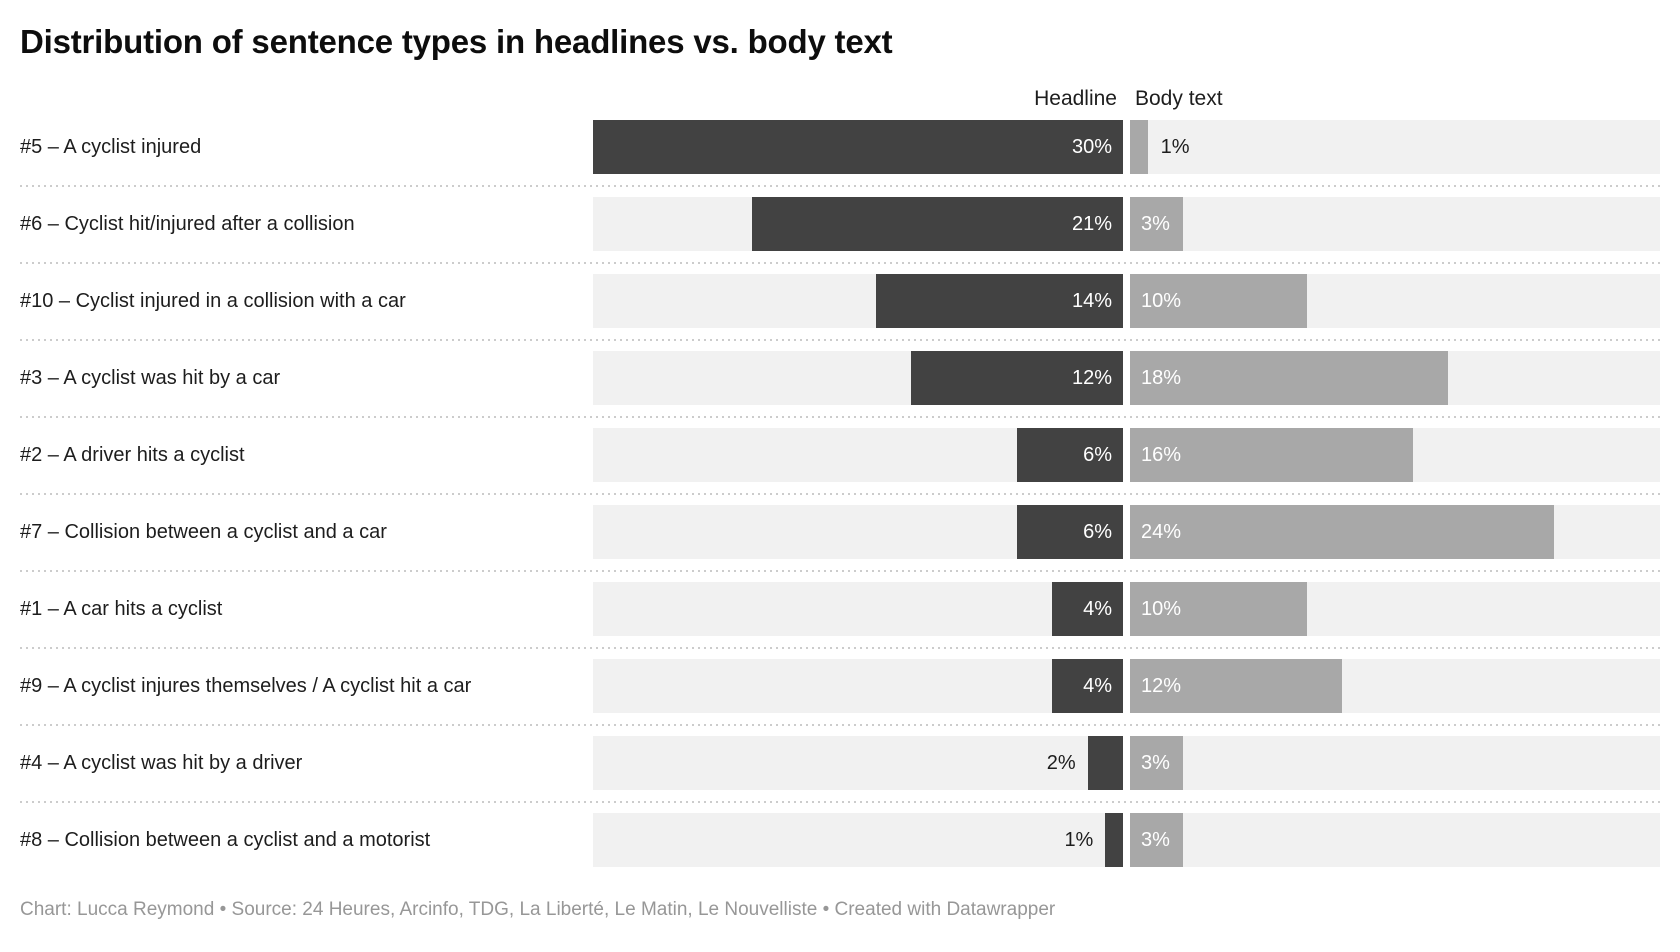  I want to click on headline-bar: 30%, so click(858, 147).